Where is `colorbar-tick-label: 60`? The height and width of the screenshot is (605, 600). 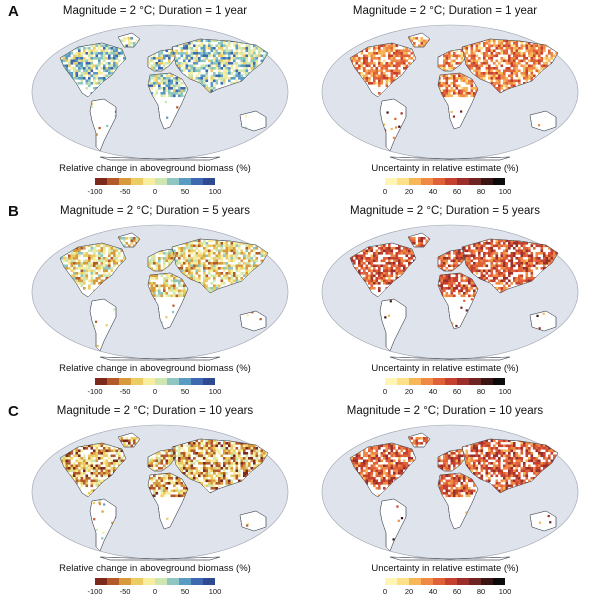 colorbar-tick-label: 60 is located at coordinates (457, 591).